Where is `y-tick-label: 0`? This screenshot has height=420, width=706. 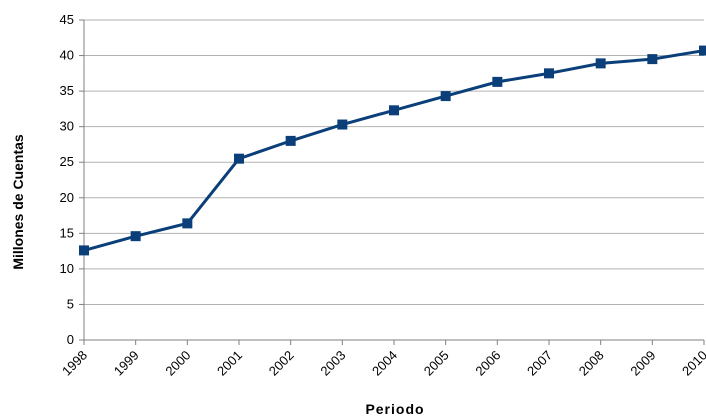 y-tick-label: 0 is located at coordinates (70, 339).